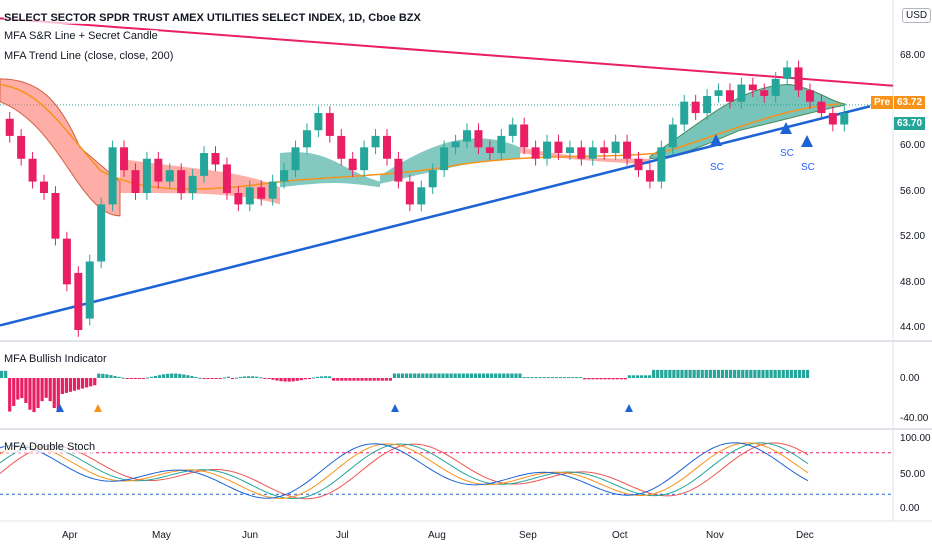  Describe the element at coordinates (50, 447) in the screenshot. I see `stoch-panel-title: MFA Double Stoch` at that location.